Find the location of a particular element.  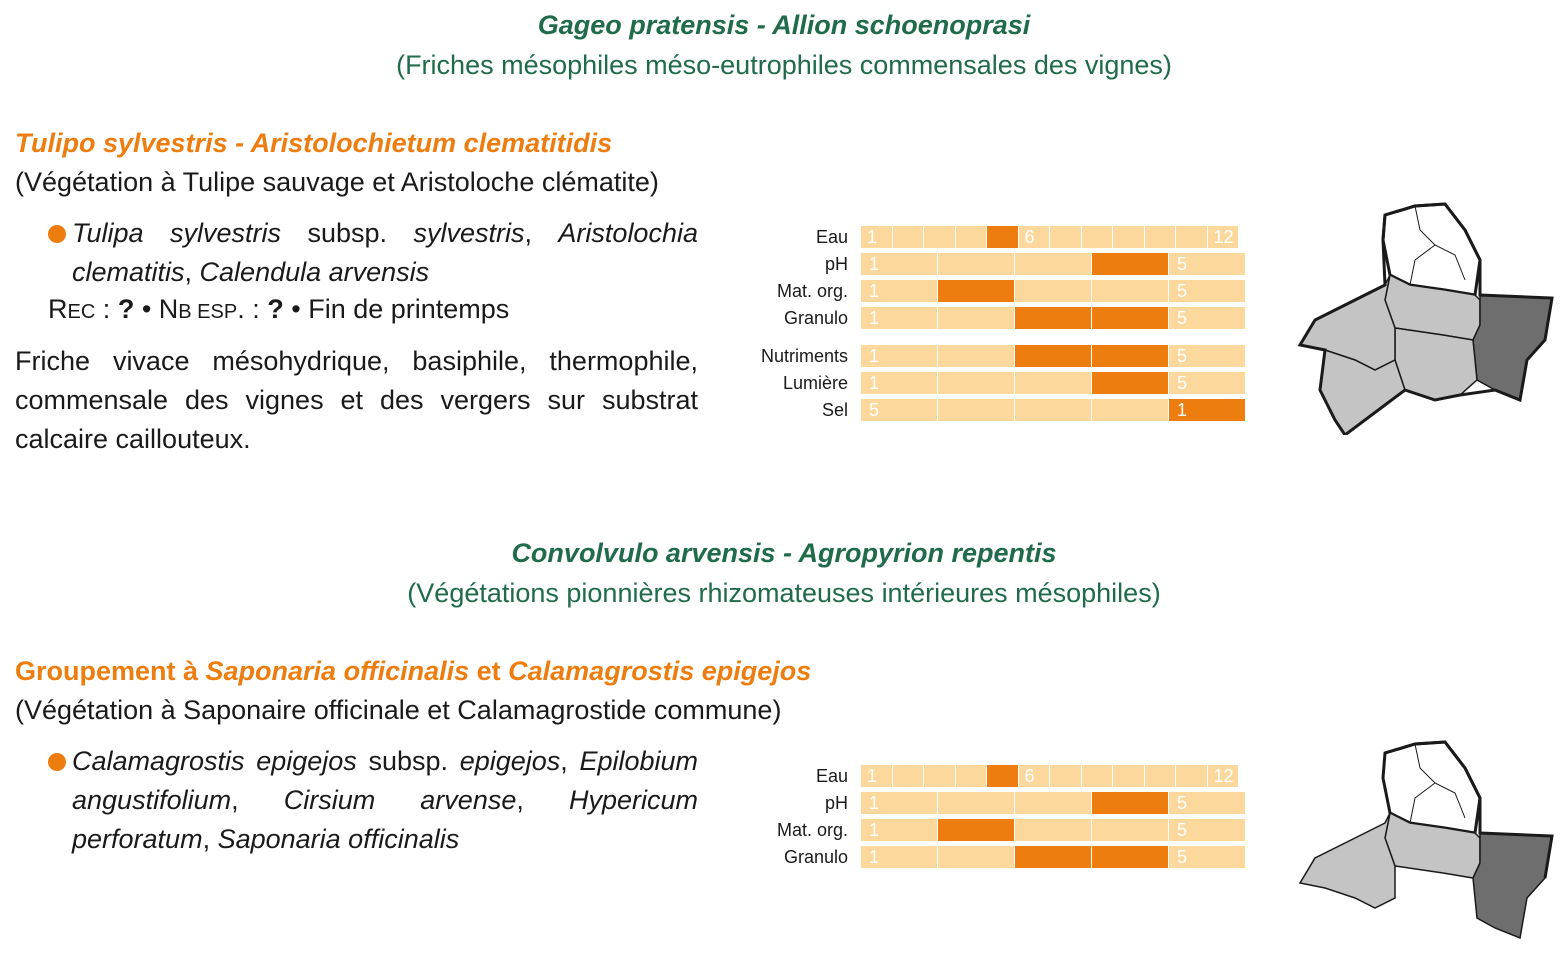

indicator-row: Eau 1 6 12 is located at coordinates (995, 776).